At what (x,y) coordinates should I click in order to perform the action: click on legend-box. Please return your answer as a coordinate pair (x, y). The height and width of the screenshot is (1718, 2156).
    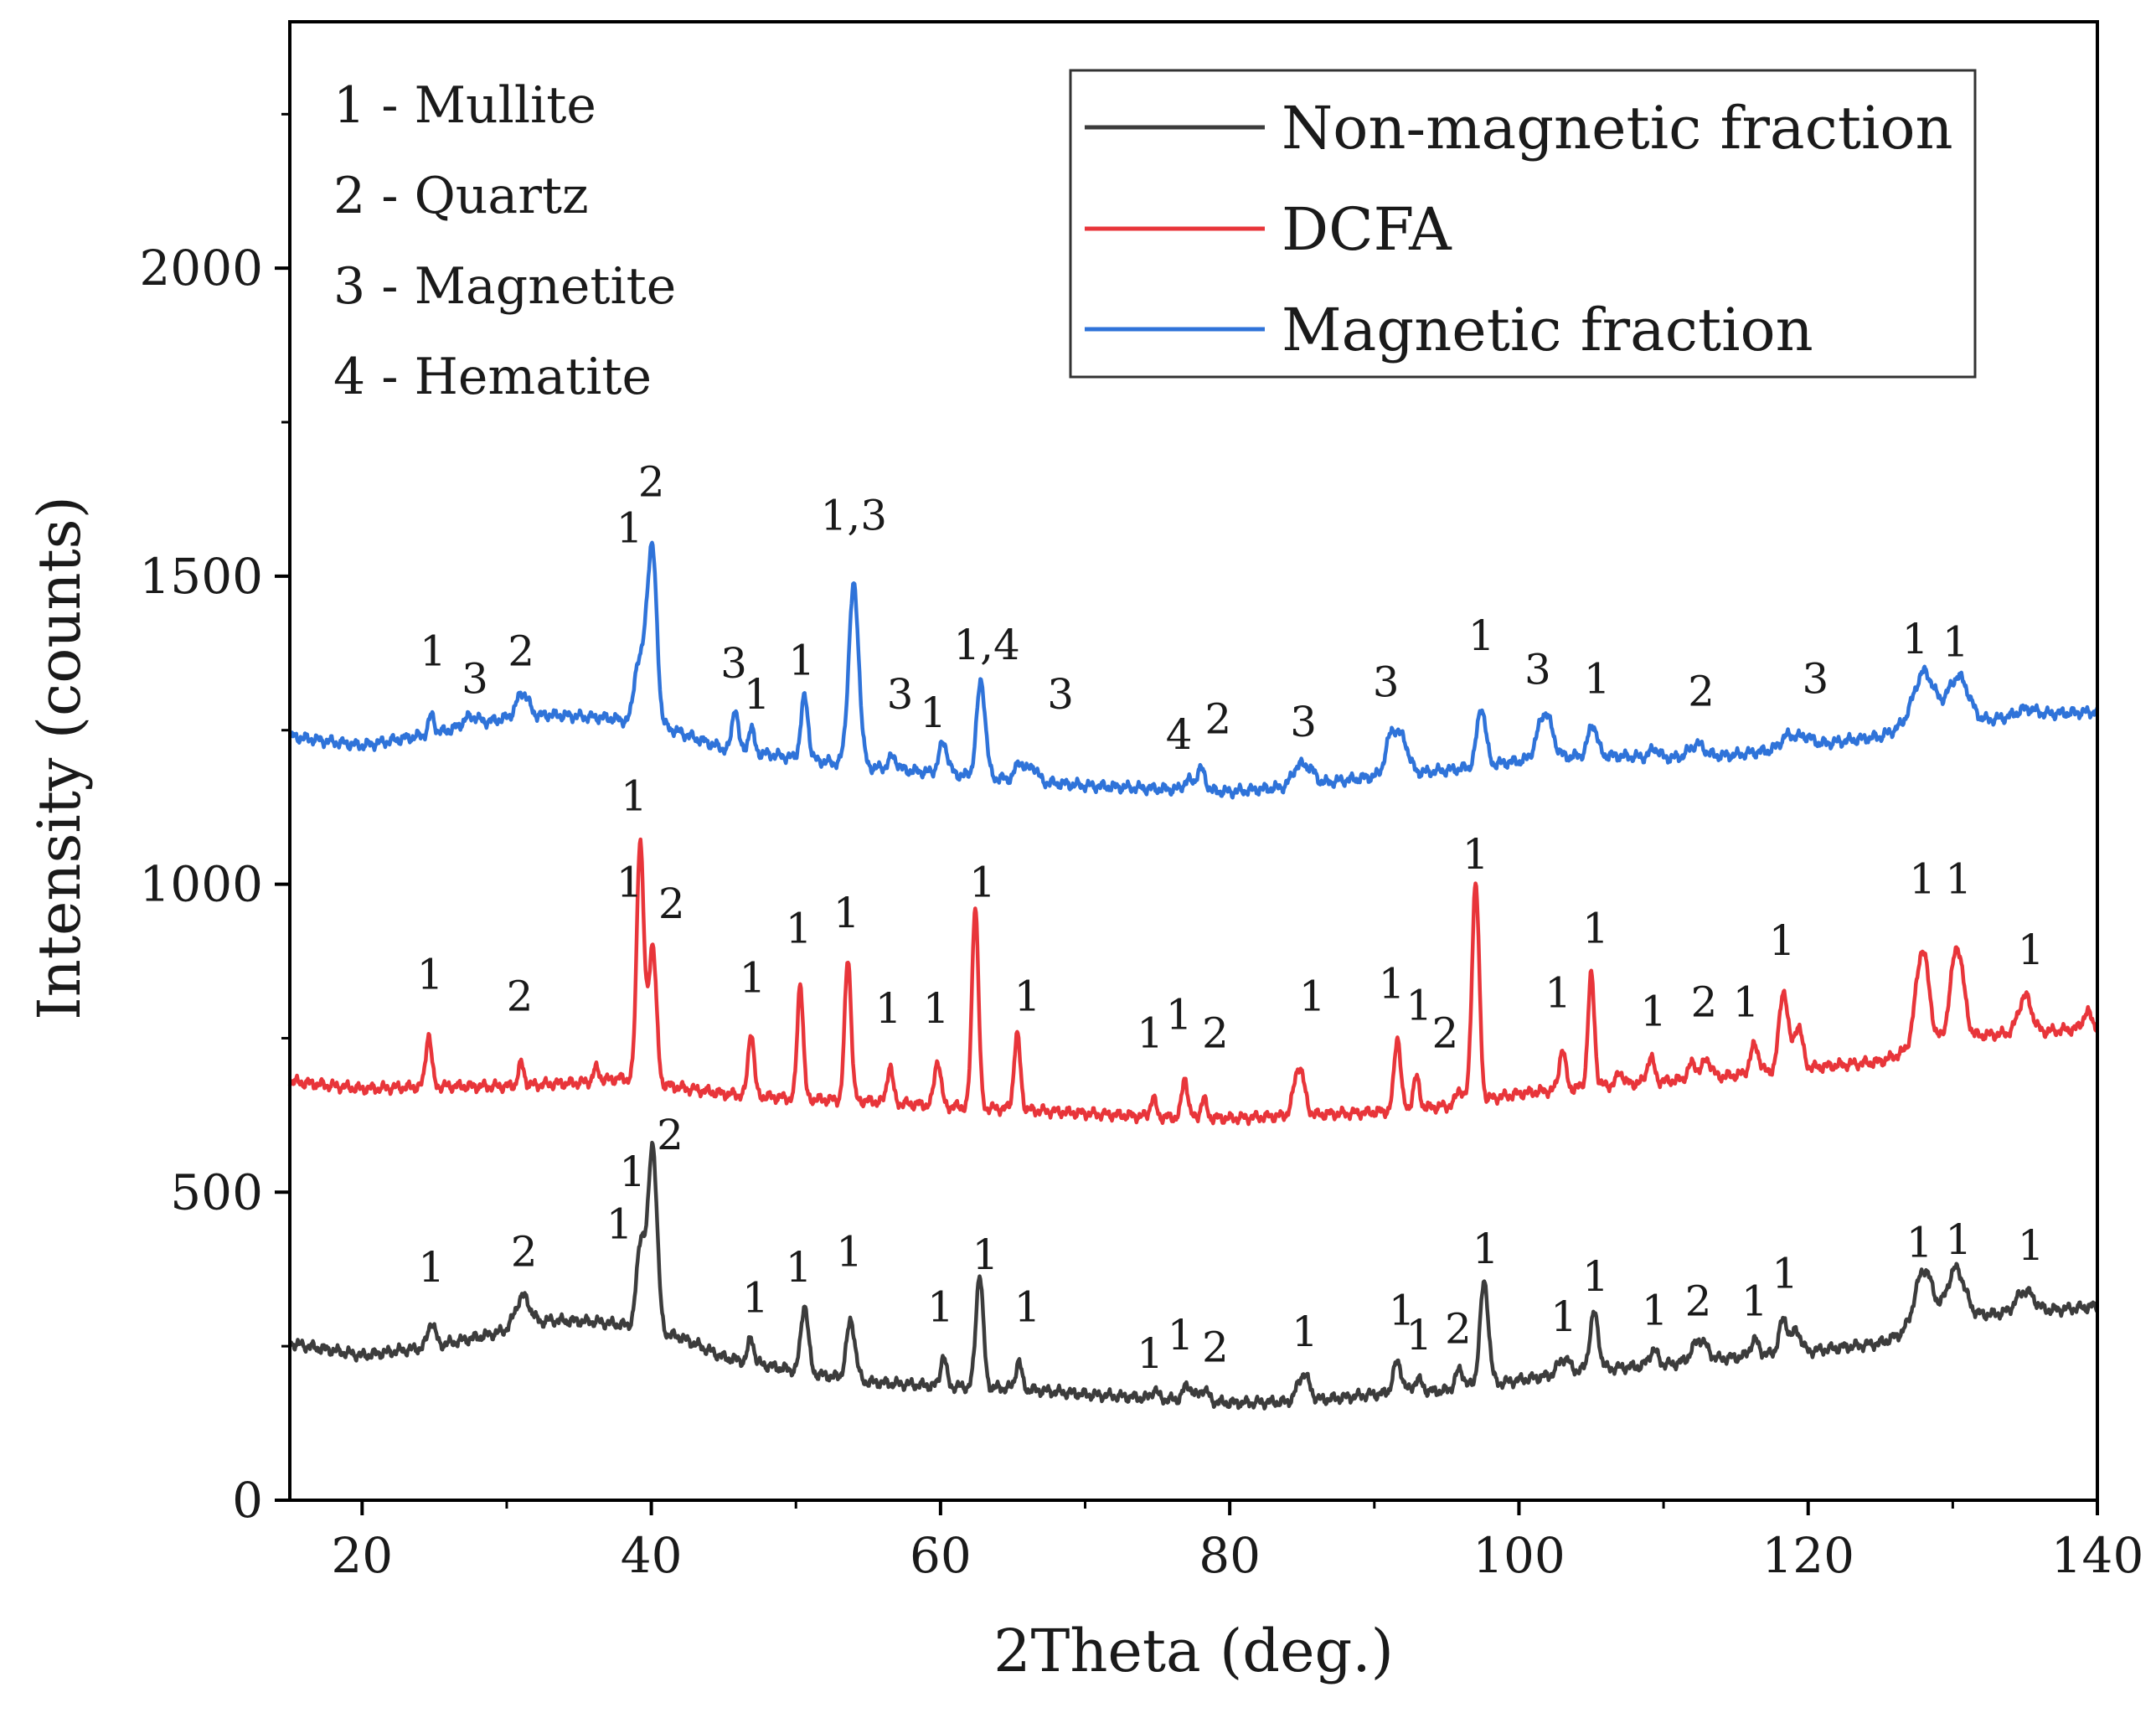
    Looking at the image, I should click on (1523, 224).